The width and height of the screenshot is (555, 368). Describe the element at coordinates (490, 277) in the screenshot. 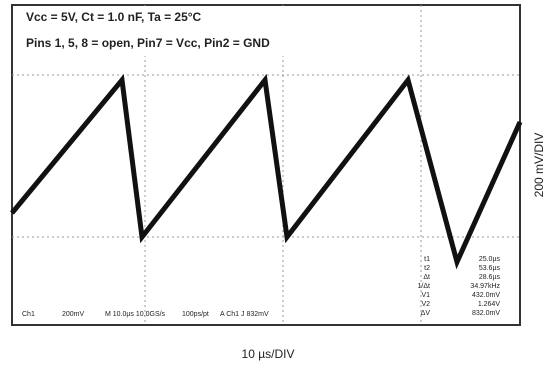

I see `measurement-value: 28.6µs` at that location.